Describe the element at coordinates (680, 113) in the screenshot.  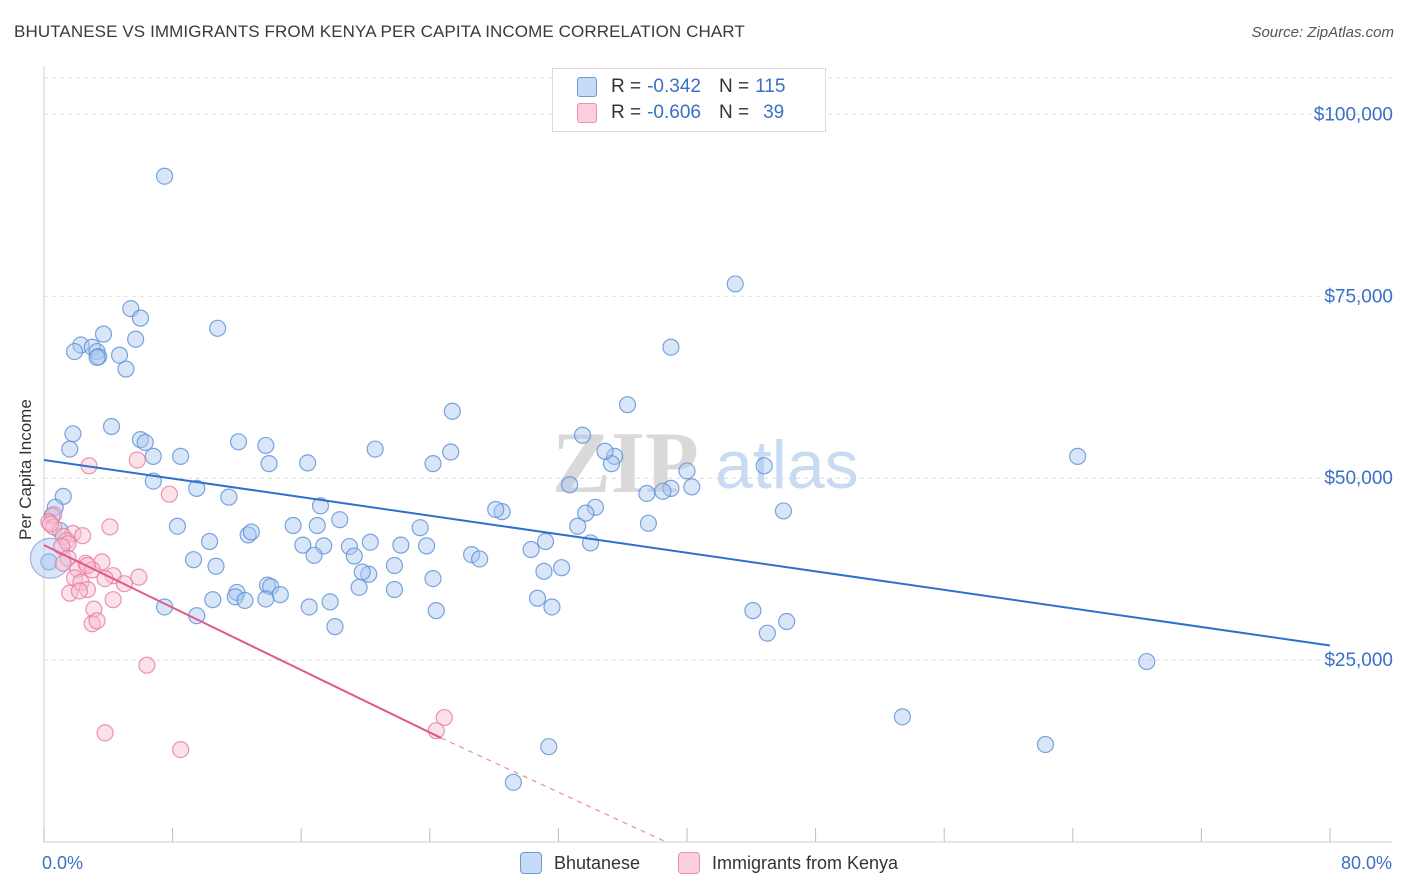
I see `legend-row-kenya: R = -0.606 N = 39` at that location.